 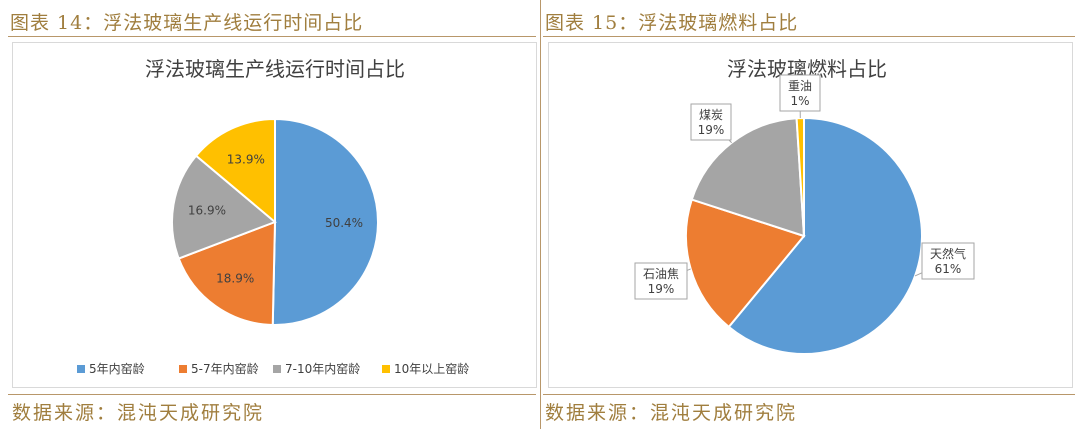 What do you see at coordinates (661, 274) in the screenshot?
I see `category-label: 石油焦` at bounding box center [661, 274].